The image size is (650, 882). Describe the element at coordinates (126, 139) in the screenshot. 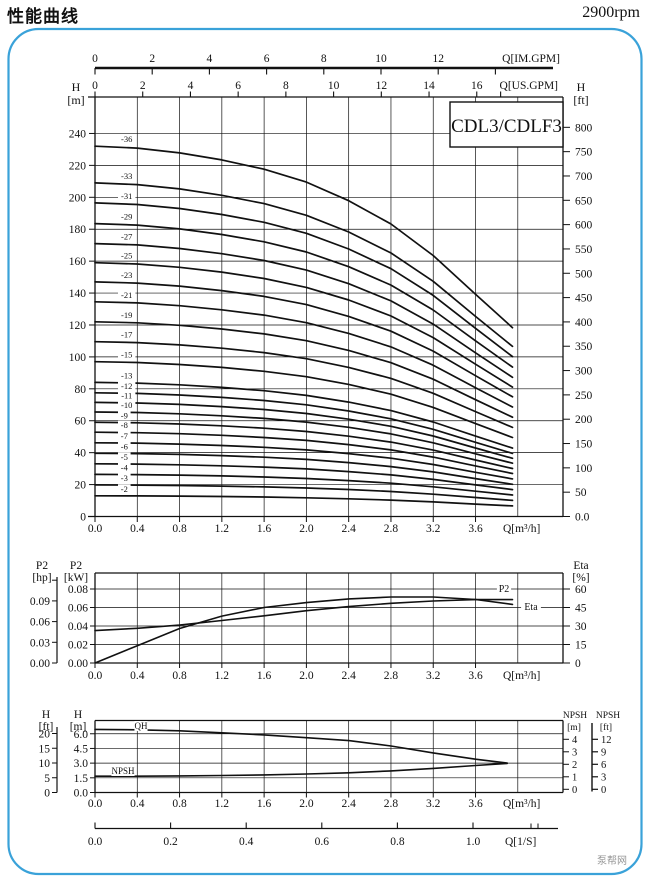

I see `curve-label--36: -36` at that location.